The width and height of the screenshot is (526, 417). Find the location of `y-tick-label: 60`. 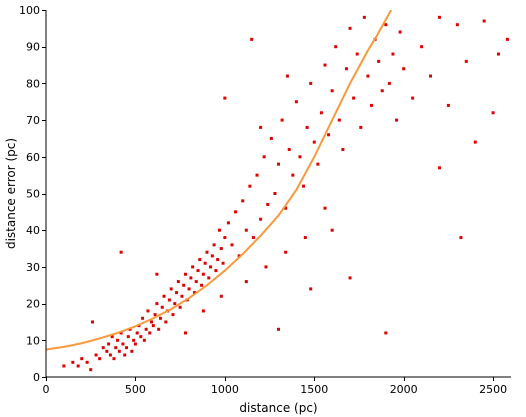

y-tick-label: 60 is located at coordinates (33, 157).